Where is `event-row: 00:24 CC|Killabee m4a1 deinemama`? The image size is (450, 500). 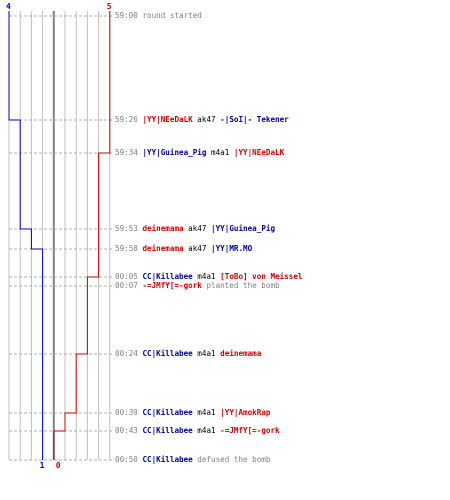 event-row: 00:24 CC|Killabee m4a1 deinemama is located at coordinates (188, 353).